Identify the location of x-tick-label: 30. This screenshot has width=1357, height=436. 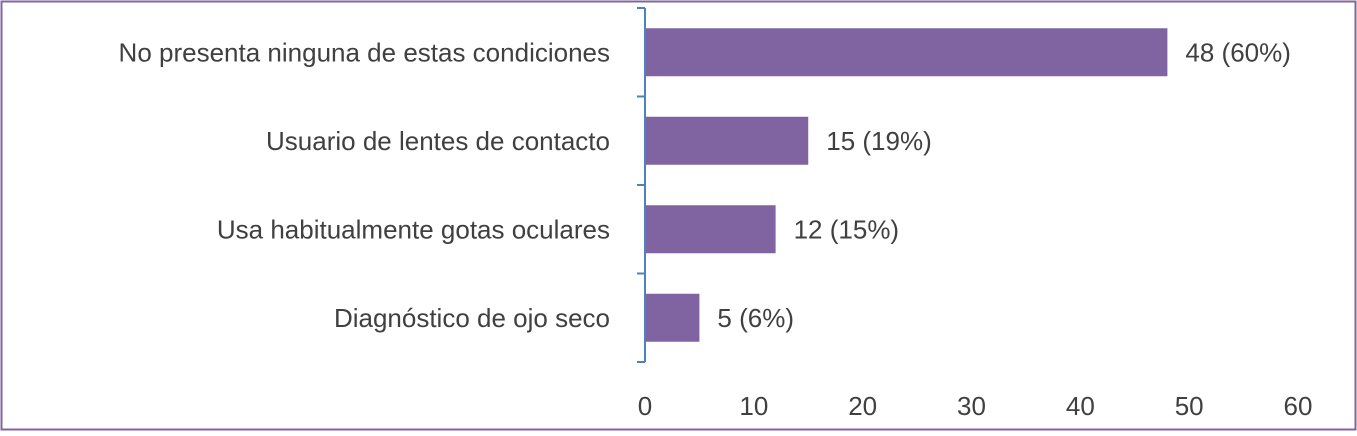
(971, 406).